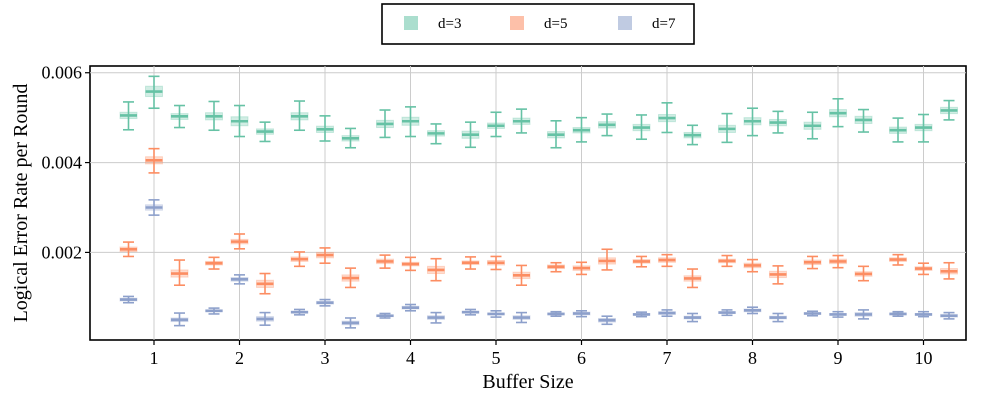 Image resolution: width=996 pixels, height=402 pixels. What do you see at coordinates (838, 261) in the screenshot?
I see `box-d=5-cat9-2` at bounding box center [838, 261].